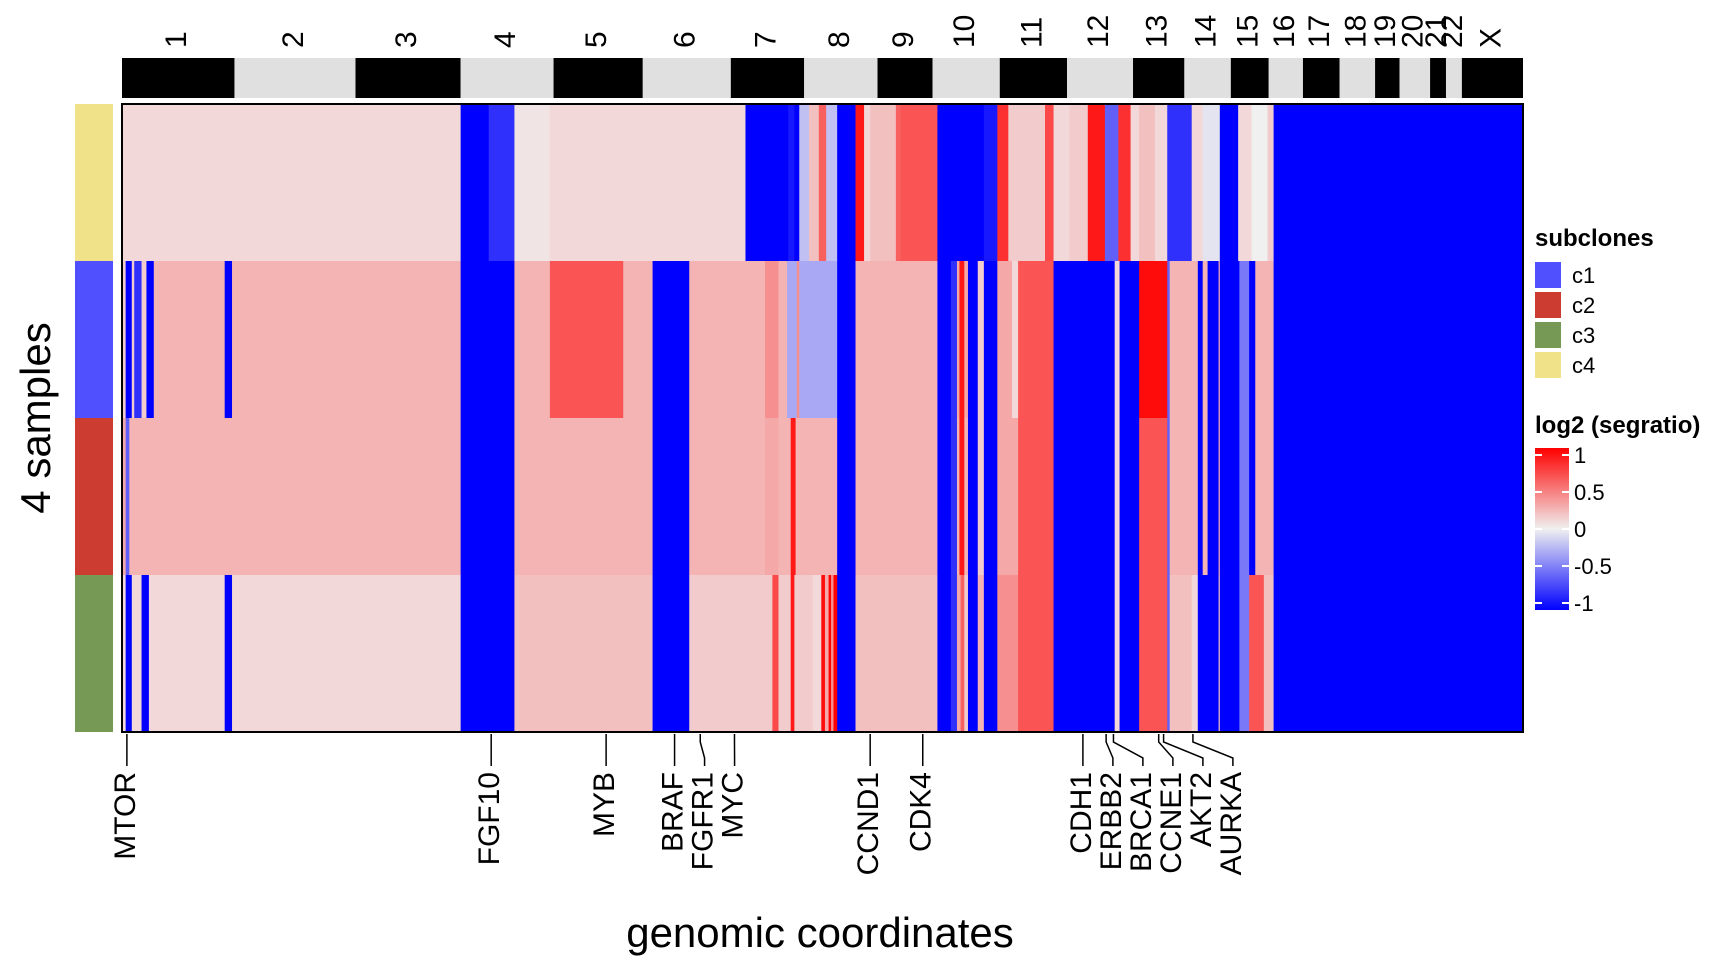  Describe the element at coordinates (1583, 305) in the screenshot. I see `legend-label-c2: c2` at that location.